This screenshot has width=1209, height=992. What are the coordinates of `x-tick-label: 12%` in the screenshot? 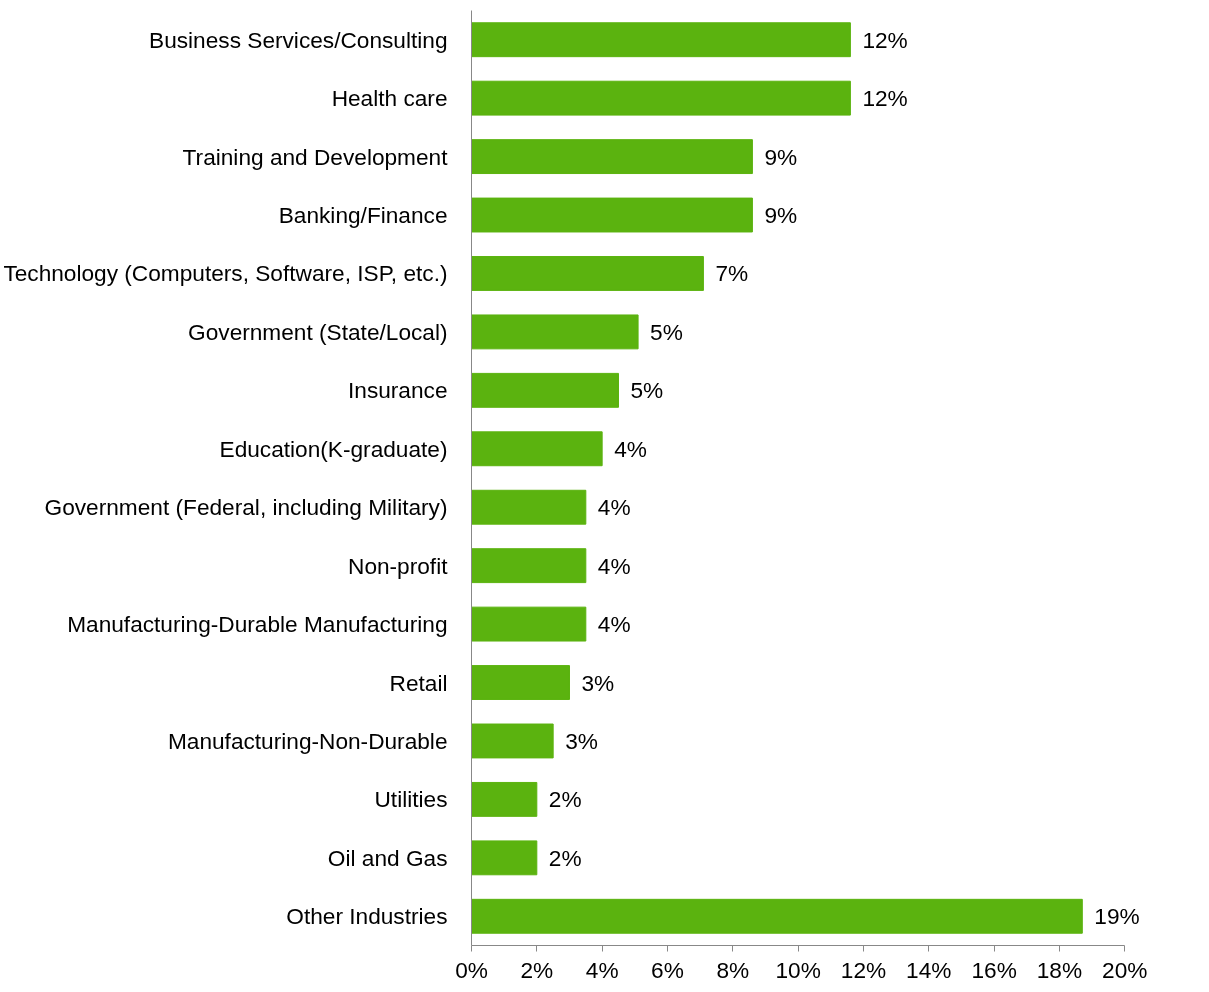 It's located at (863, 969).